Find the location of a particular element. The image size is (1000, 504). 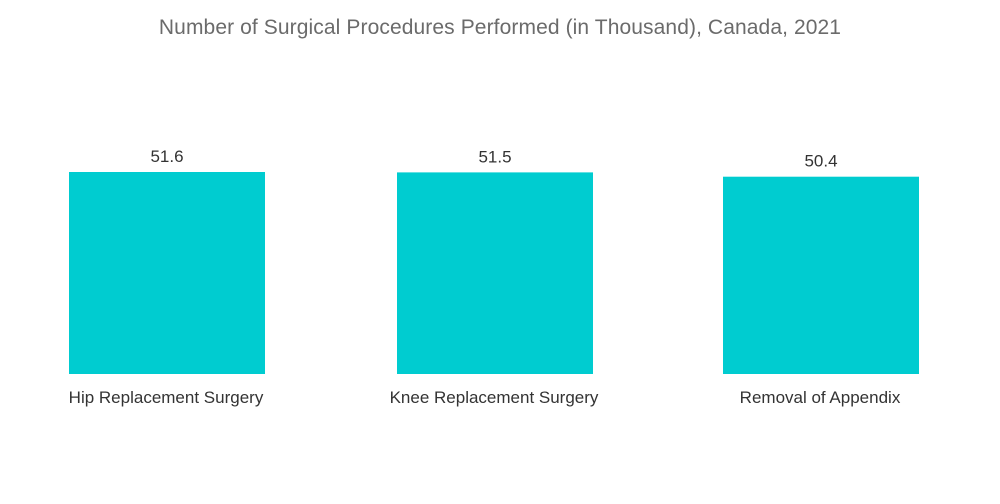

bar-value-label-1: 51.6 is located at coordinates (166, 156).